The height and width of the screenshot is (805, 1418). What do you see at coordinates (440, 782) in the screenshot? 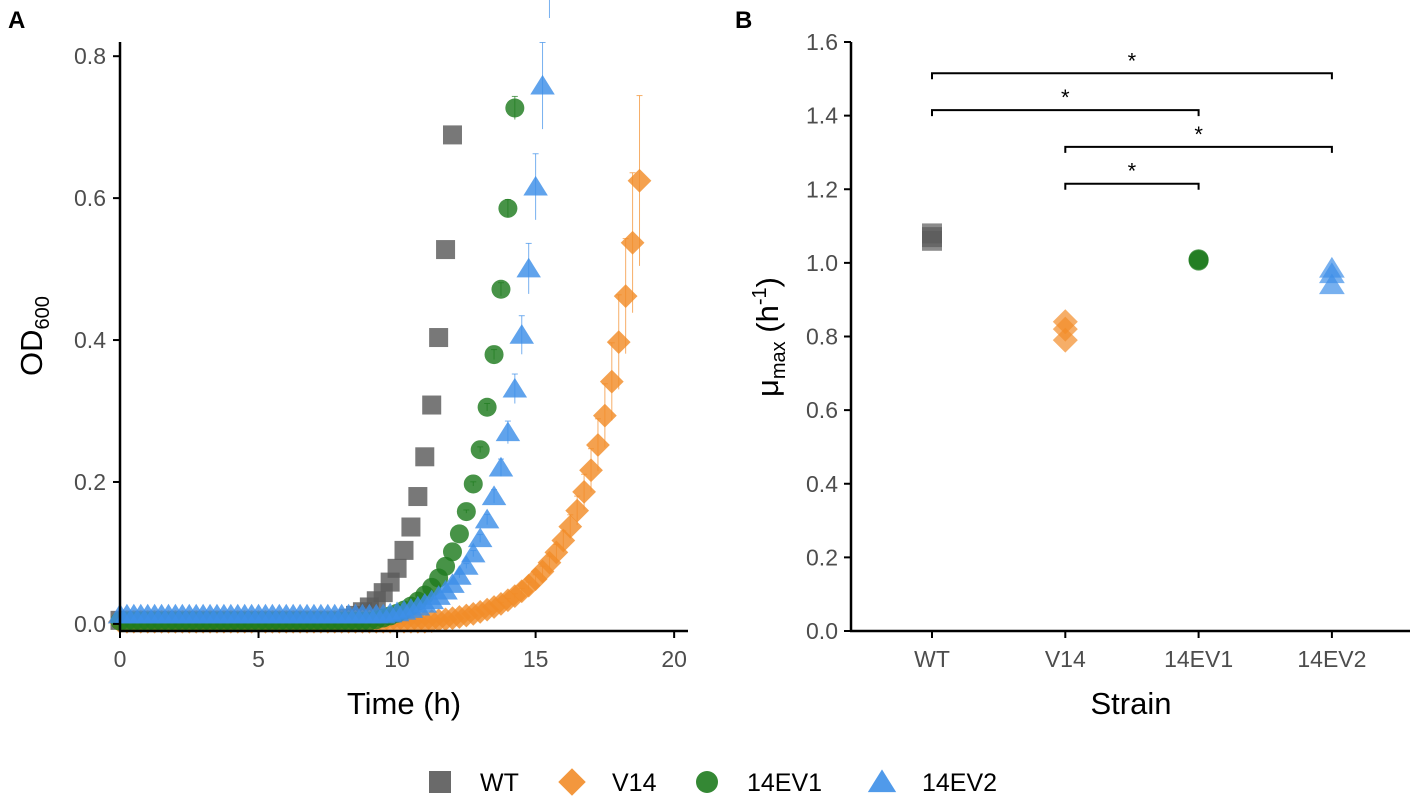
I see `legend-symbol-wt` at bounding box center [440, 782].